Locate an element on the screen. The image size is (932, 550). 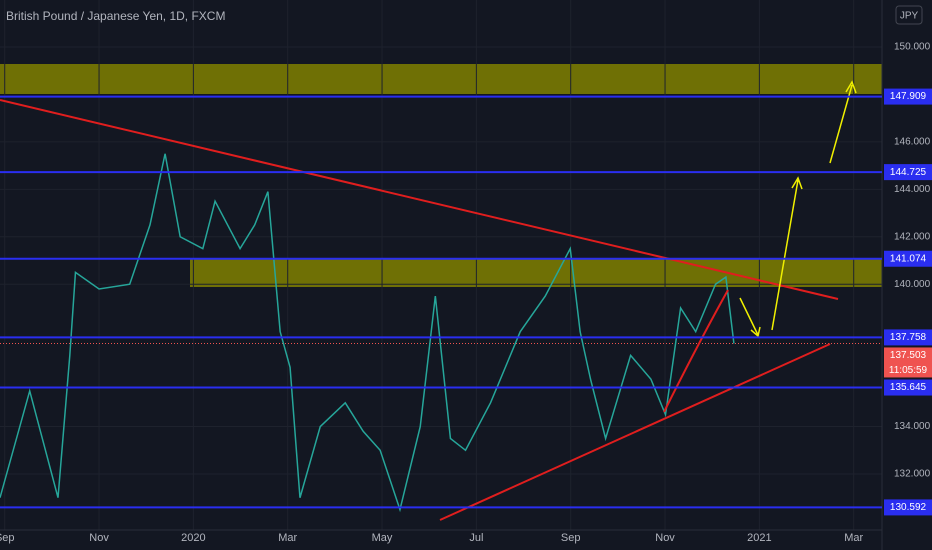
last-price-label: 137.503 is located at coordinates (908, 355).